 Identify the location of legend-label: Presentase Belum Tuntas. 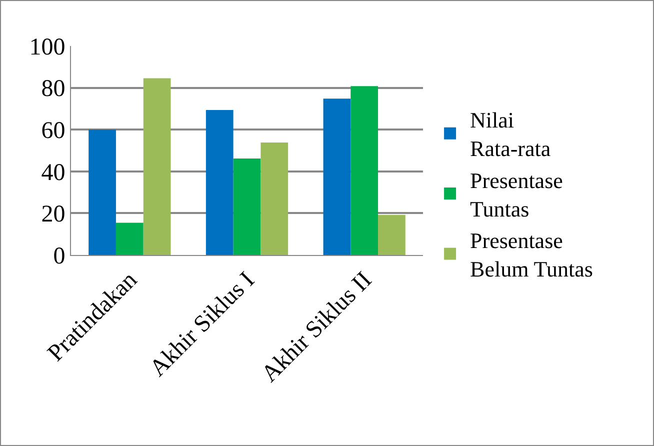
(531, 255).